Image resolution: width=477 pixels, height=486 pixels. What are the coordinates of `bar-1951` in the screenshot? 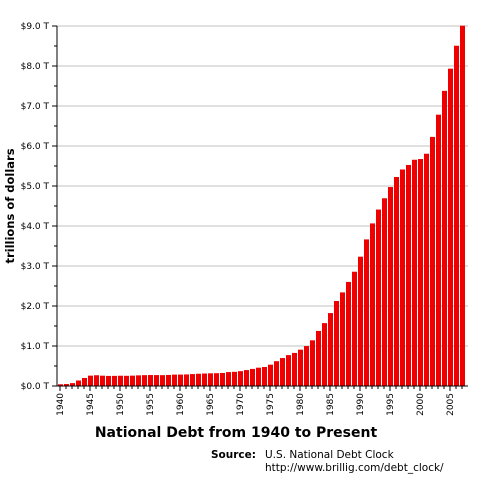 It's located at (126, 380).